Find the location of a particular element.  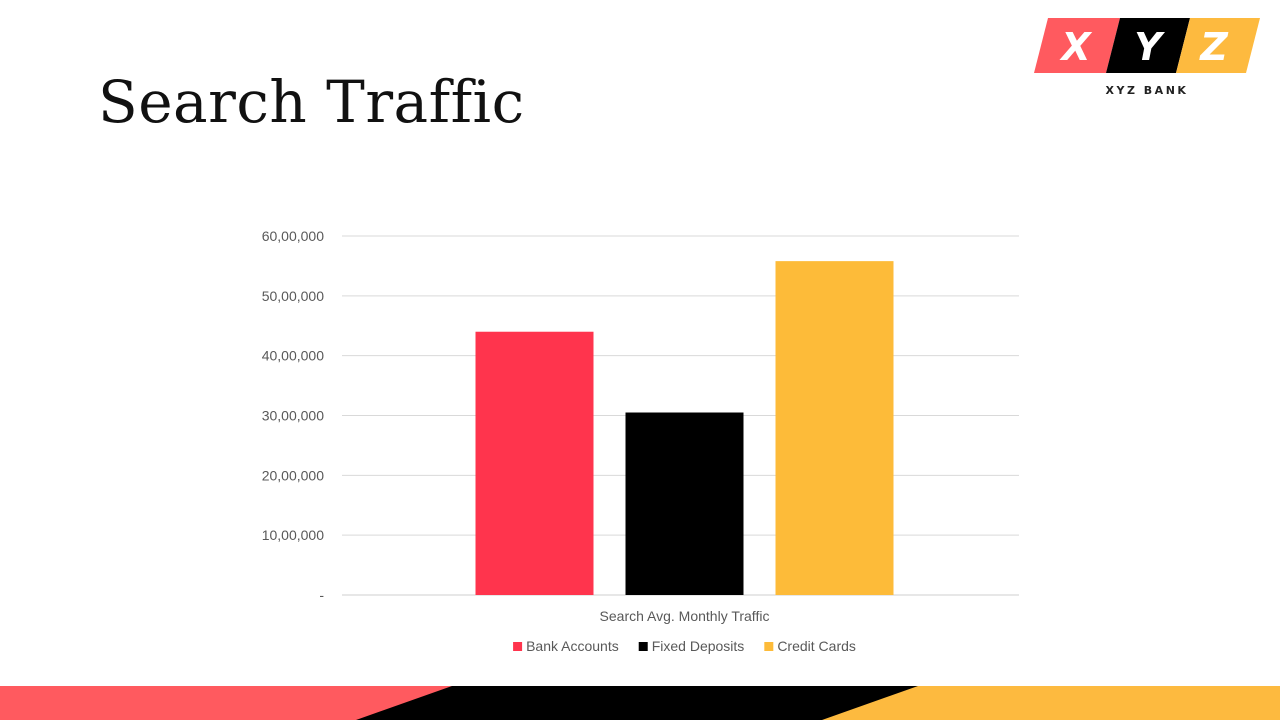

legend-label: Credit Cards is located at coordinates (816, 646).